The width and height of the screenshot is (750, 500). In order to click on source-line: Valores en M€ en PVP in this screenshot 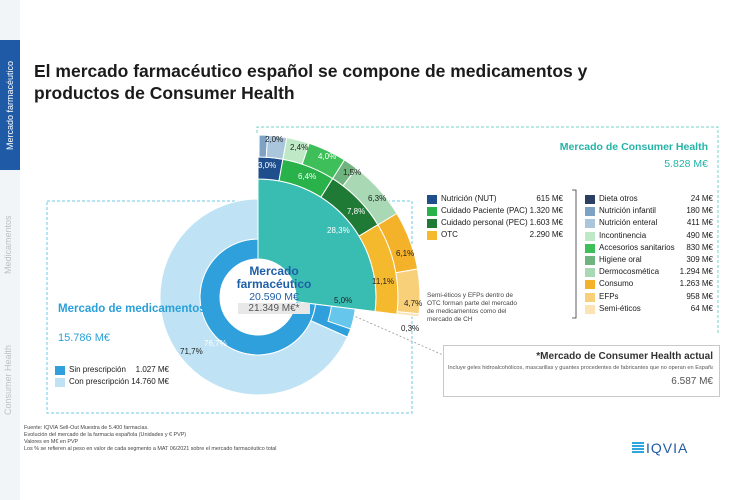, I will do `click(51, 442)`.